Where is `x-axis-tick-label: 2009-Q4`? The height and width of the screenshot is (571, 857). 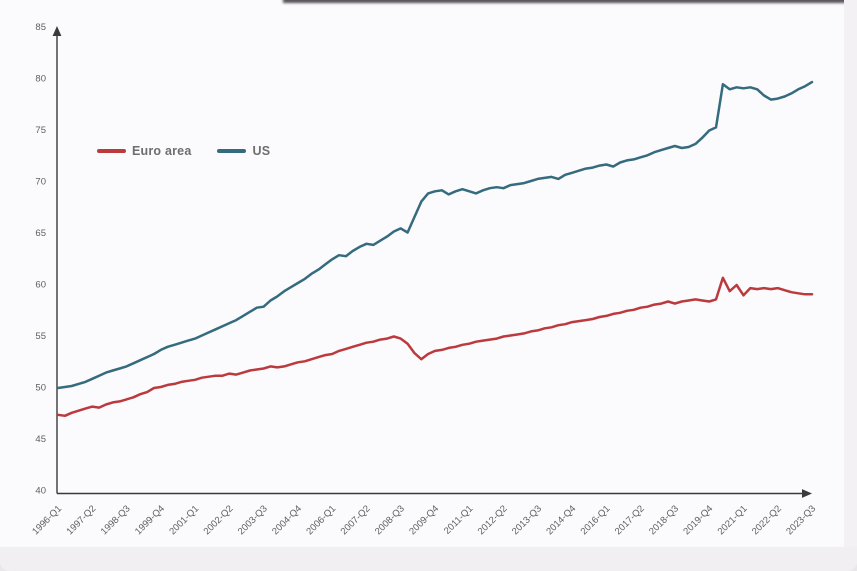 x-axis-tick-label: 2009-Q4 is located at coordinates (424, 520).